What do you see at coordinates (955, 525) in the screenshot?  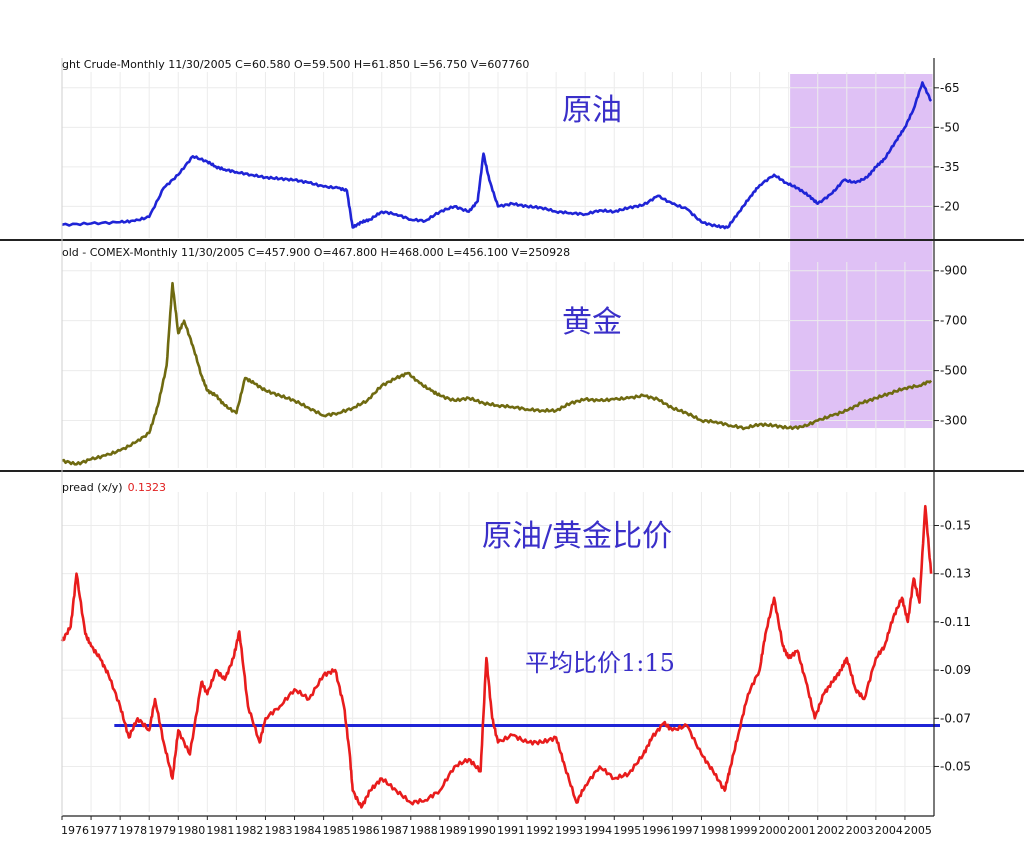 I see `y-tick-label: -0.15` at bounding box center [955, 525].